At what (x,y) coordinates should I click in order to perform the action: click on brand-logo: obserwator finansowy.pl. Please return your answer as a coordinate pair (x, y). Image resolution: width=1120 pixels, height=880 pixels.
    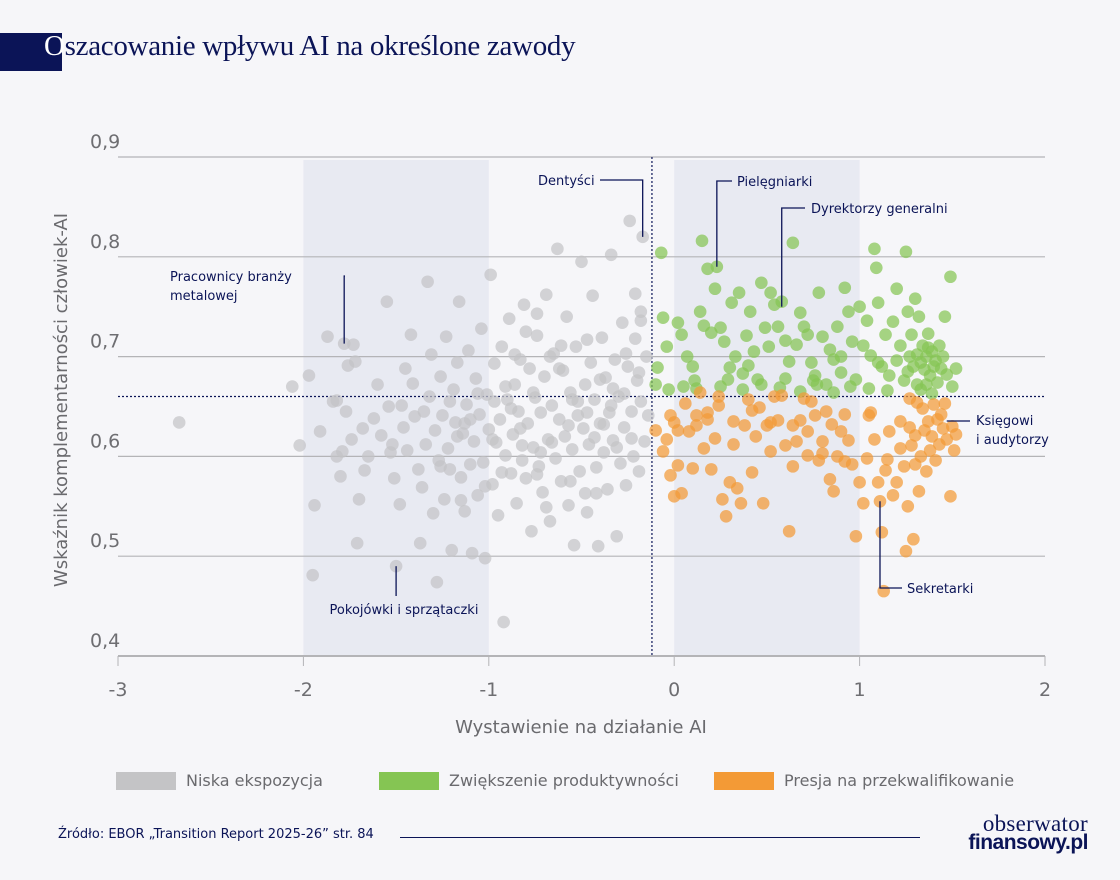
    Looking at the image, I should click on (1012, 833).